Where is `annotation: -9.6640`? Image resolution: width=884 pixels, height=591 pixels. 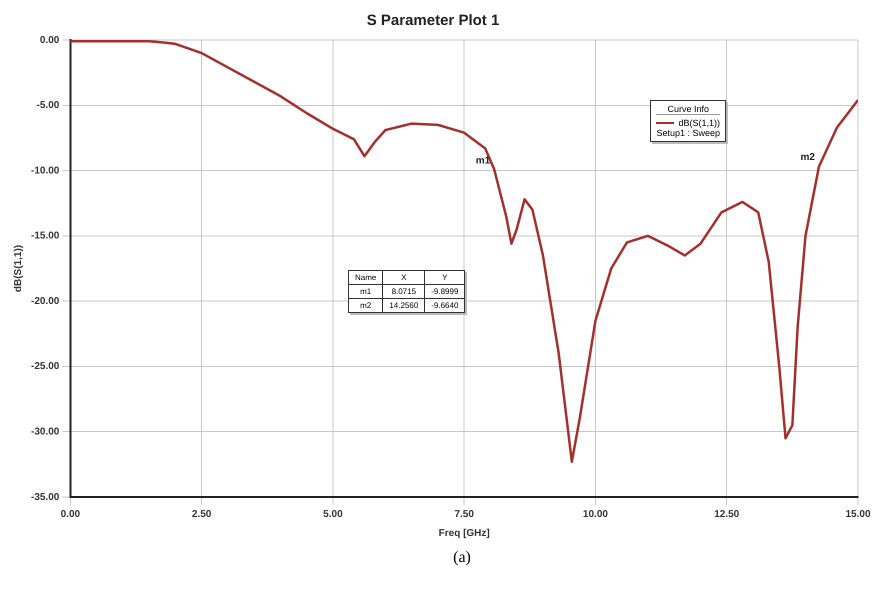 annotation: -9.6640 is located at coordinates (444, 305).